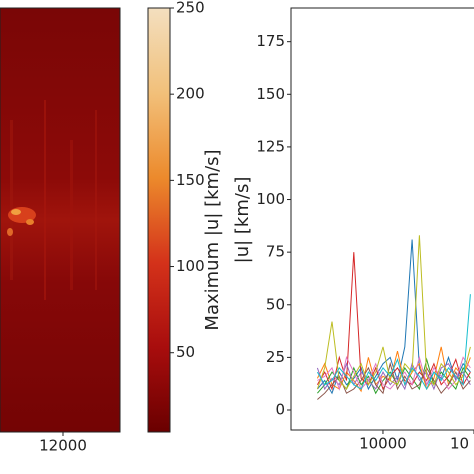  What do you see at coordinates (275, 304) in the screenshot?
I see `y-tick-label: 50` at bounding box center [275, 304].